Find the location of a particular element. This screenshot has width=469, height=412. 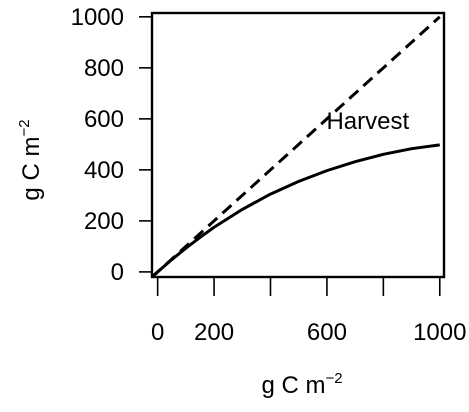

x-axis-title-superscript: −2 is located at coordinates (333, 378).